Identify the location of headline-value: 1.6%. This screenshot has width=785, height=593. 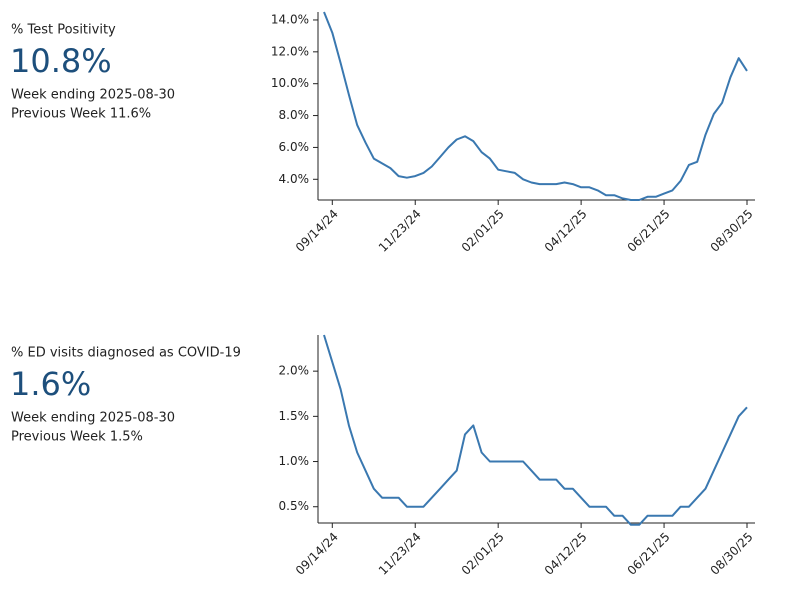
(50, 384).